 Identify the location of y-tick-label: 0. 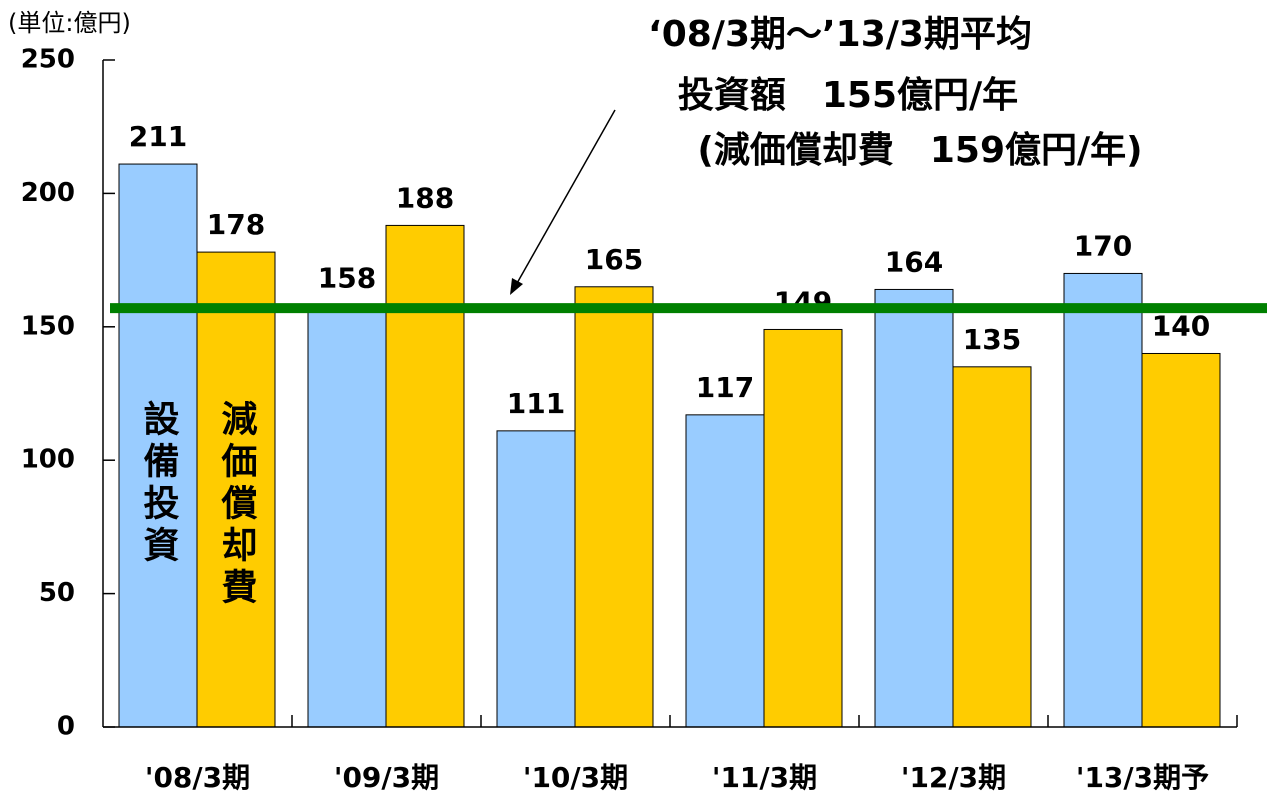
(66, 727).